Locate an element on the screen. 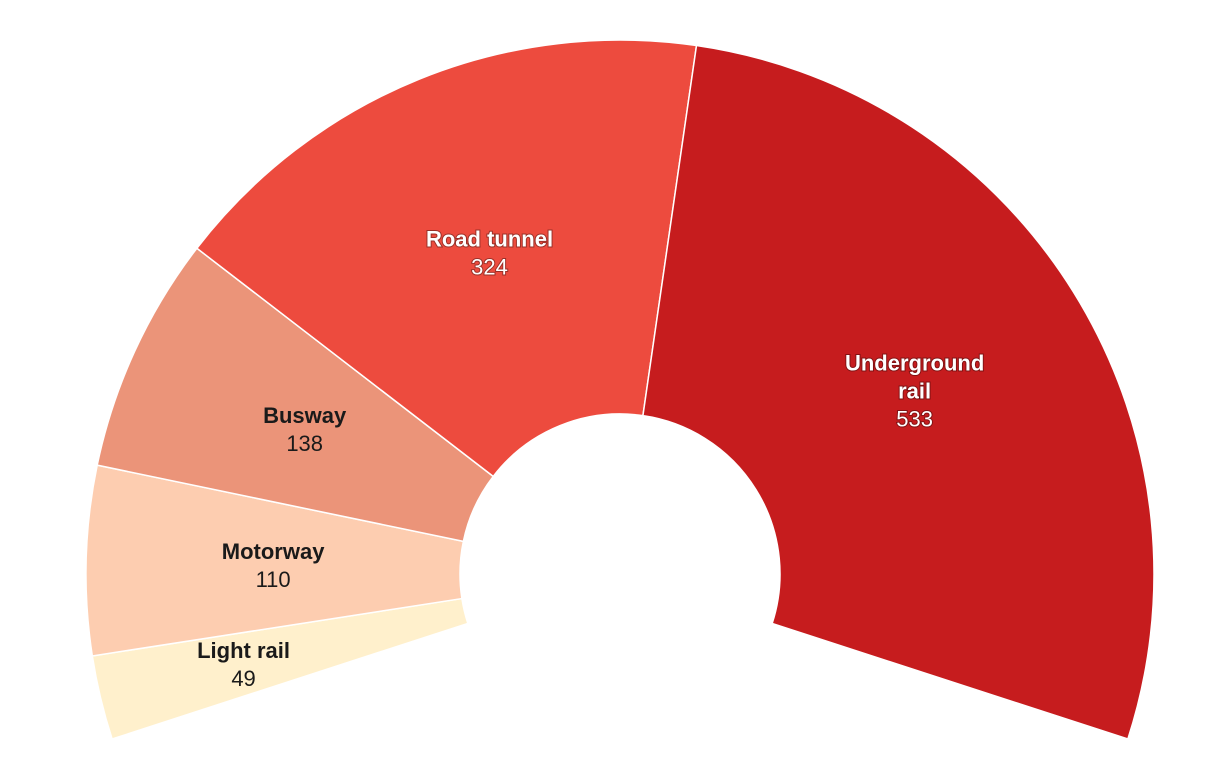 This screenshot has width=1232, height=760. label-motorway: Motorway 110 is located at coordinates (273, 565).